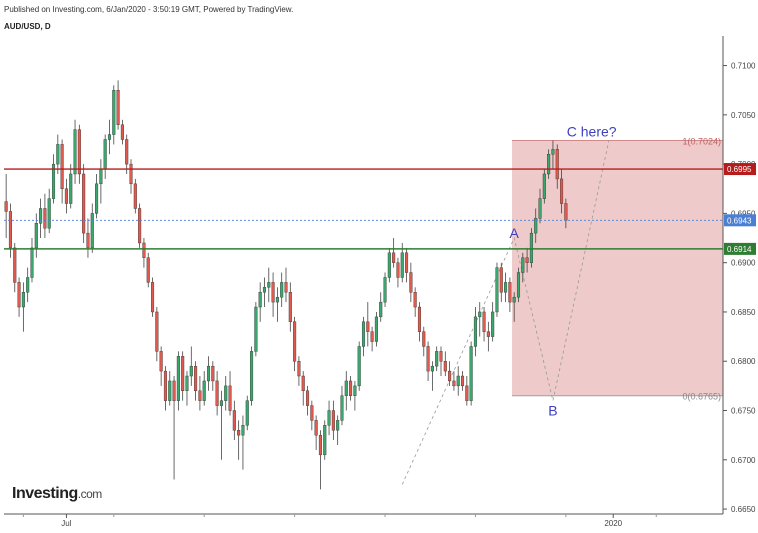  Describe the element at coordinates (743, 66) in the screenshot. I see `y-tick-label: 0.7100` at that location.